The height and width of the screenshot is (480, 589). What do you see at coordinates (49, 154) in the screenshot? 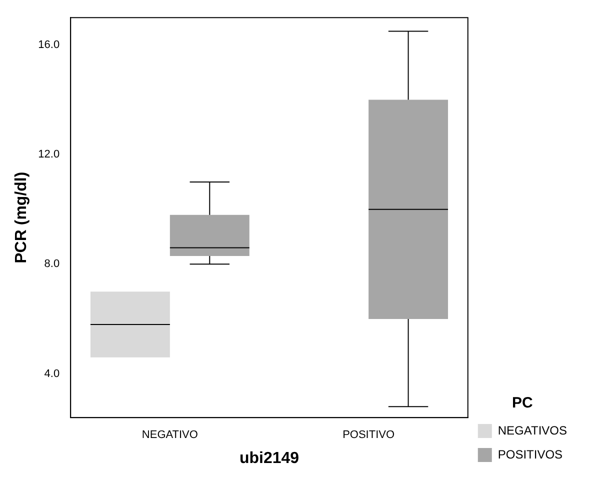
I see `y-tick-label: 12.0` at bounding box center [49, 154].